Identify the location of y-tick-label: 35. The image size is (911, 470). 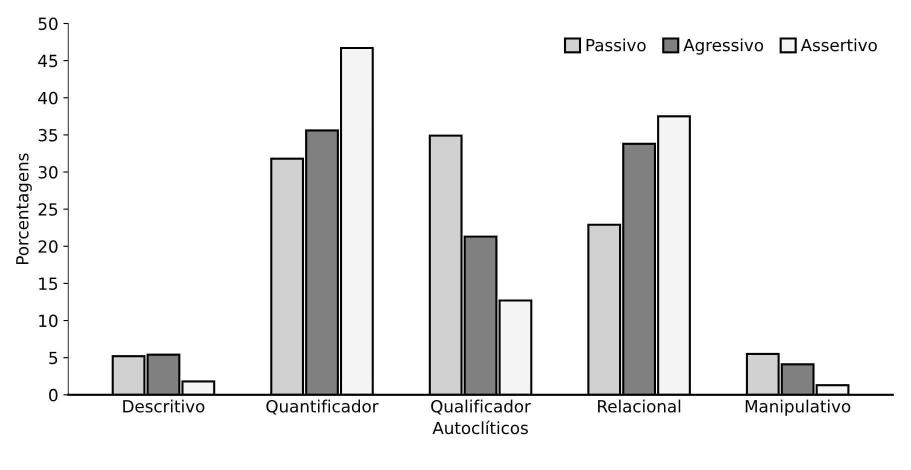
(48, 135).